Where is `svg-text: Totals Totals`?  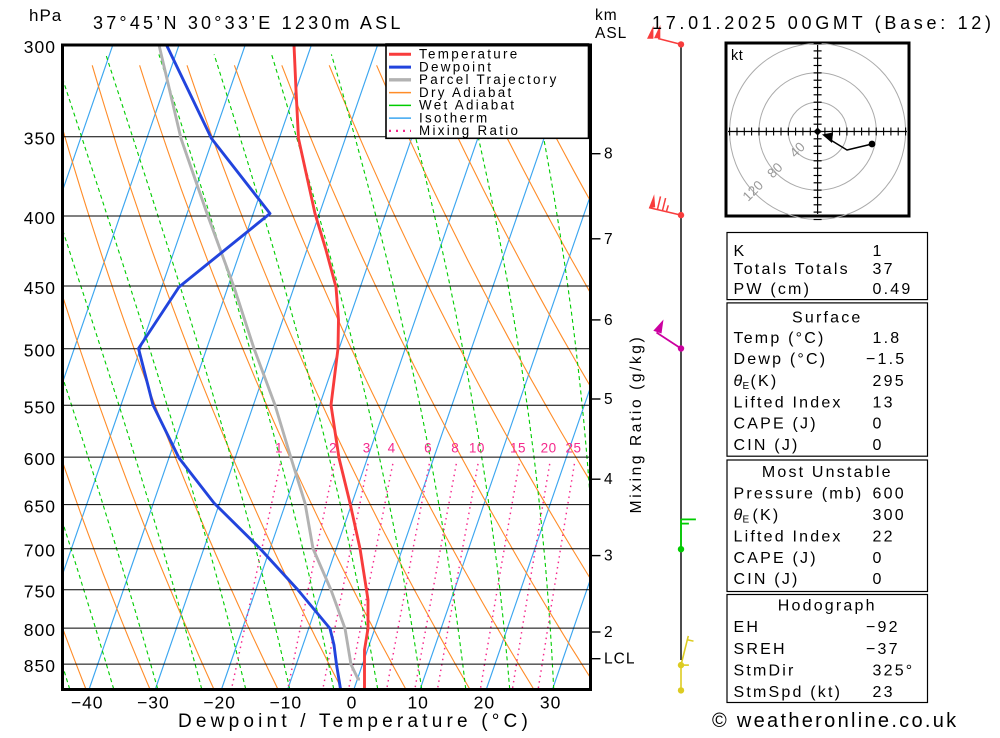
svg-text: Totals Totals is located at coordinates (792, 269).